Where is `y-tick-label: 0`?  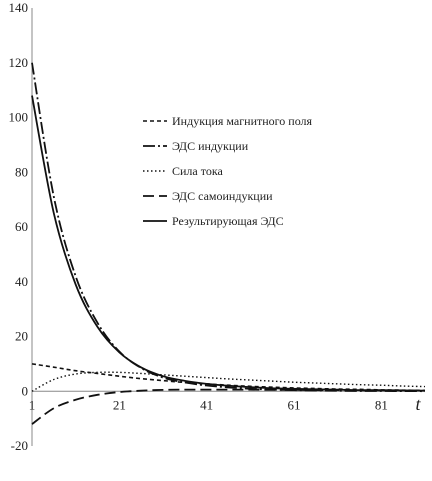
y-tick-label: 0 is located at coordinates (25, 390).